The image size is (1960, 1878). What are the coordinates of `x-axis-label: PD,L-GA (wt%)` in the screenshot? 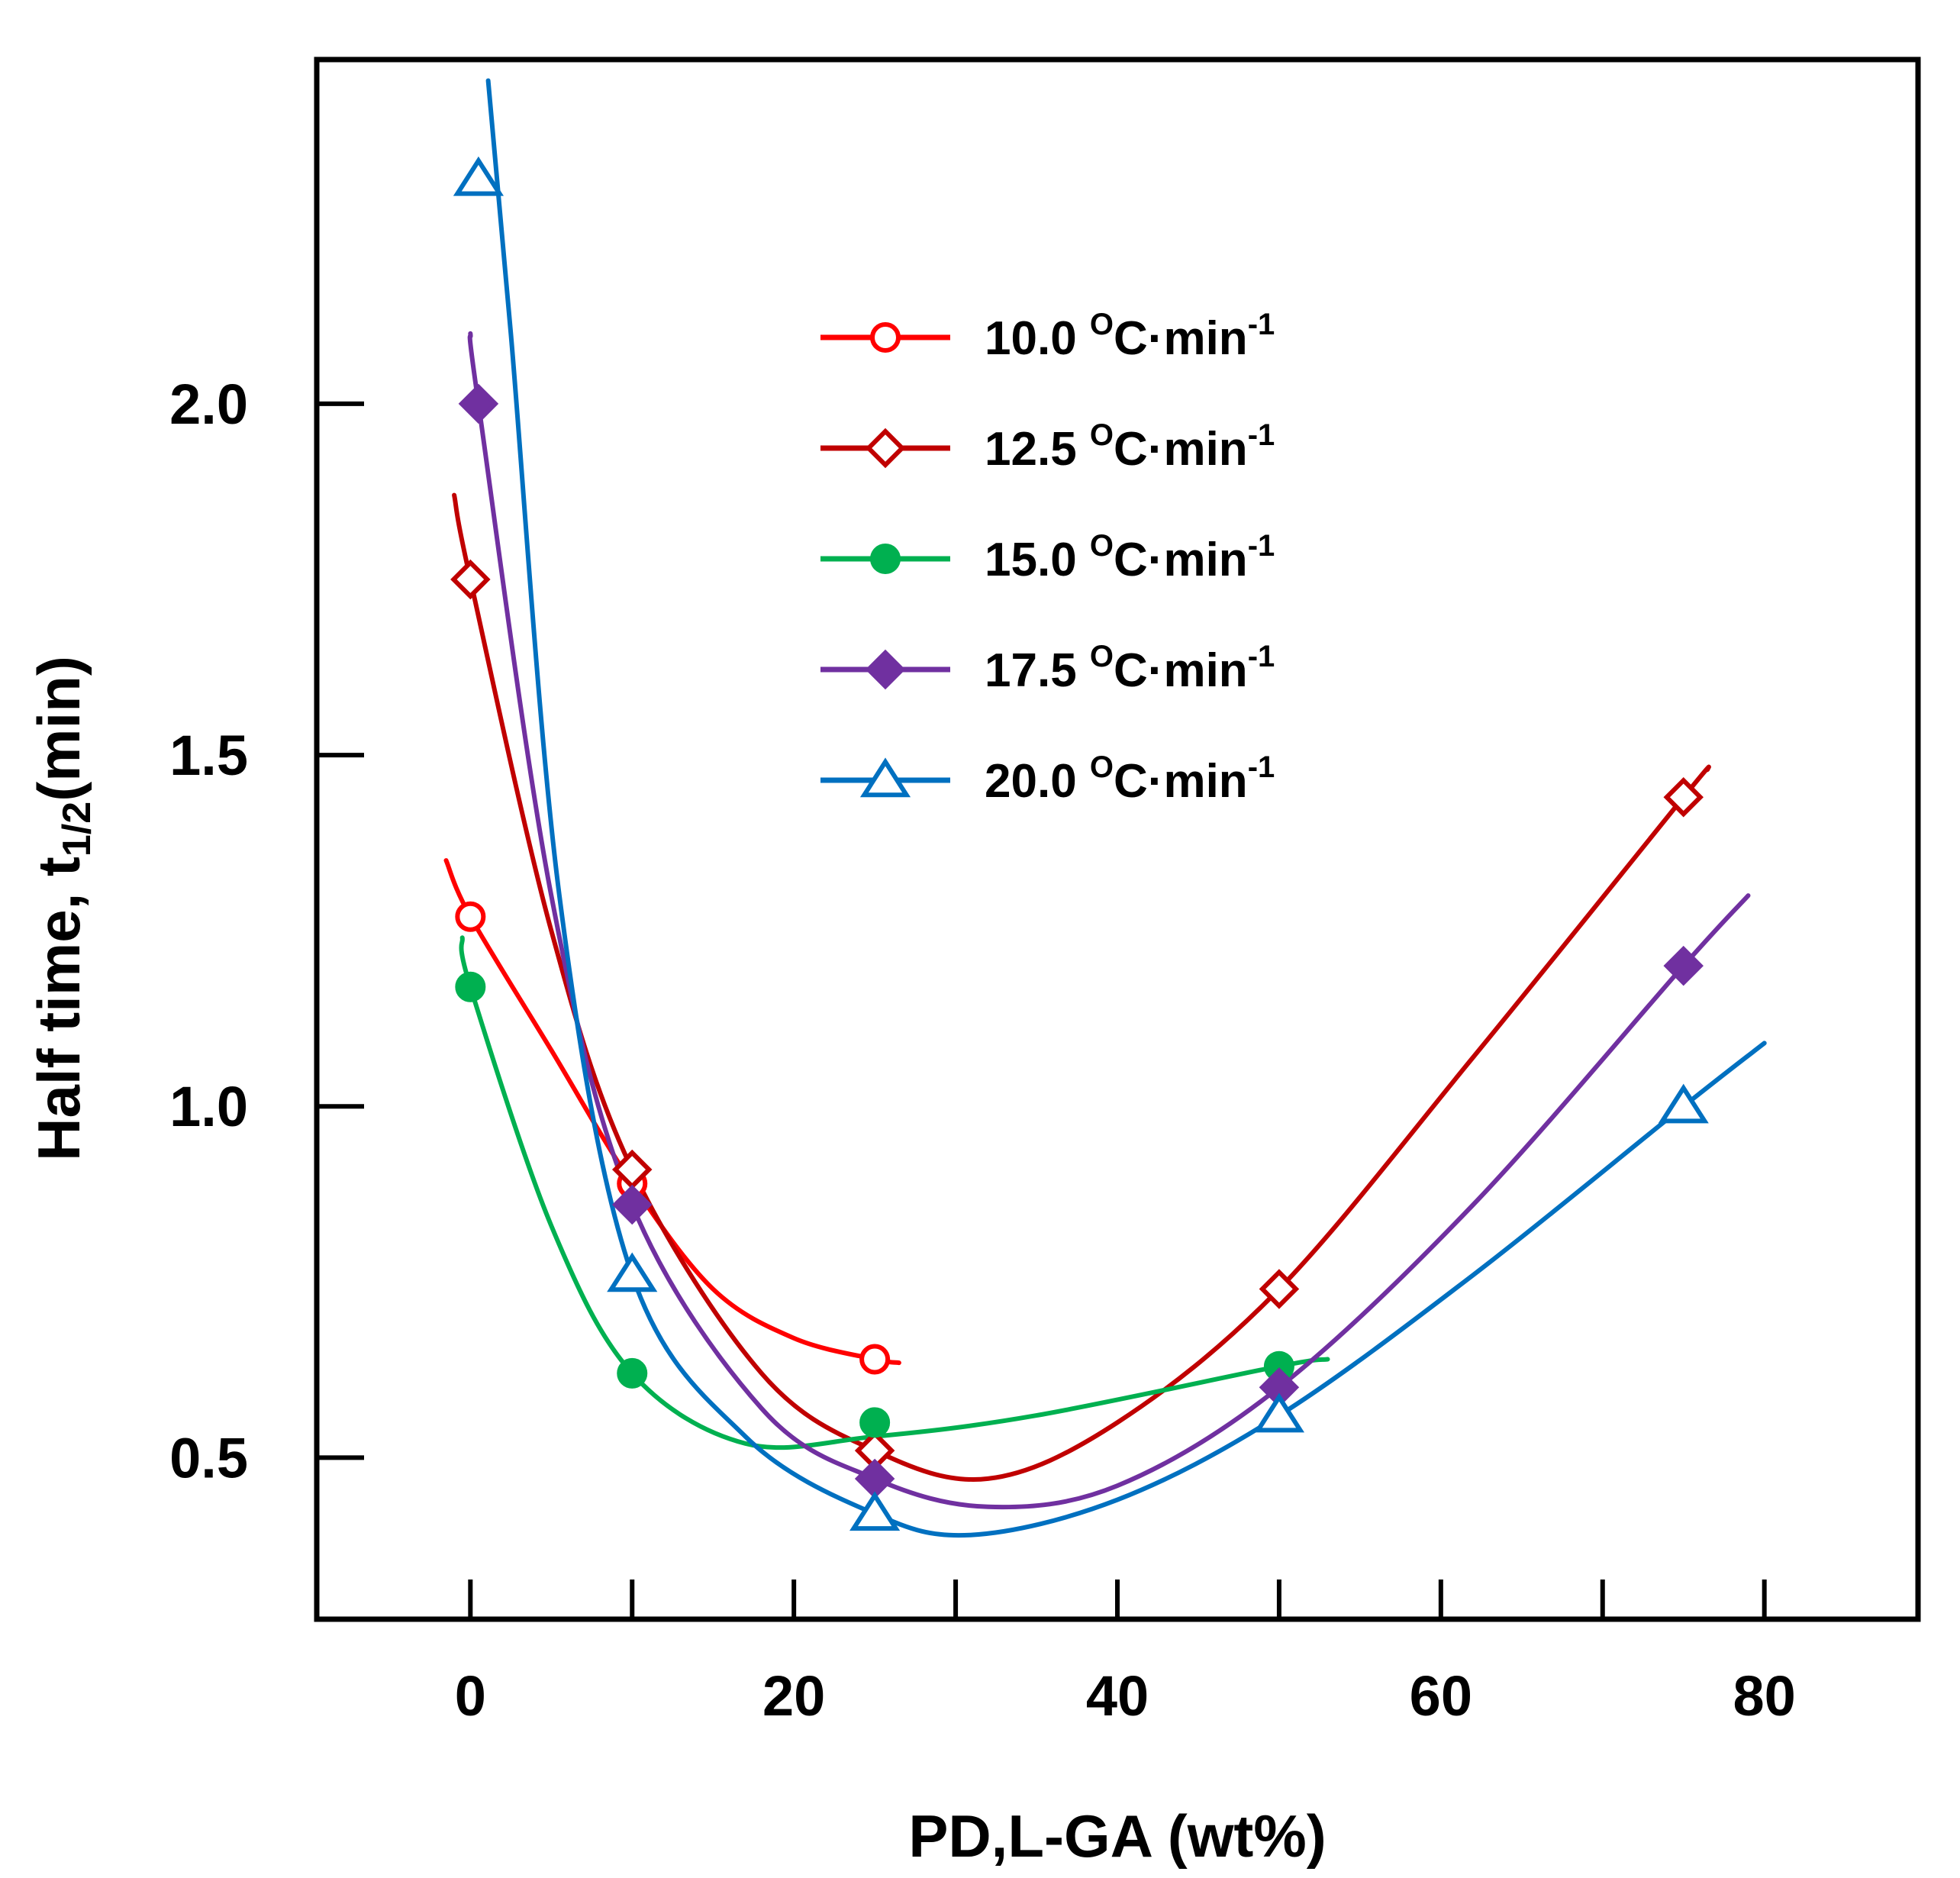 It's located at (1117, 1836).